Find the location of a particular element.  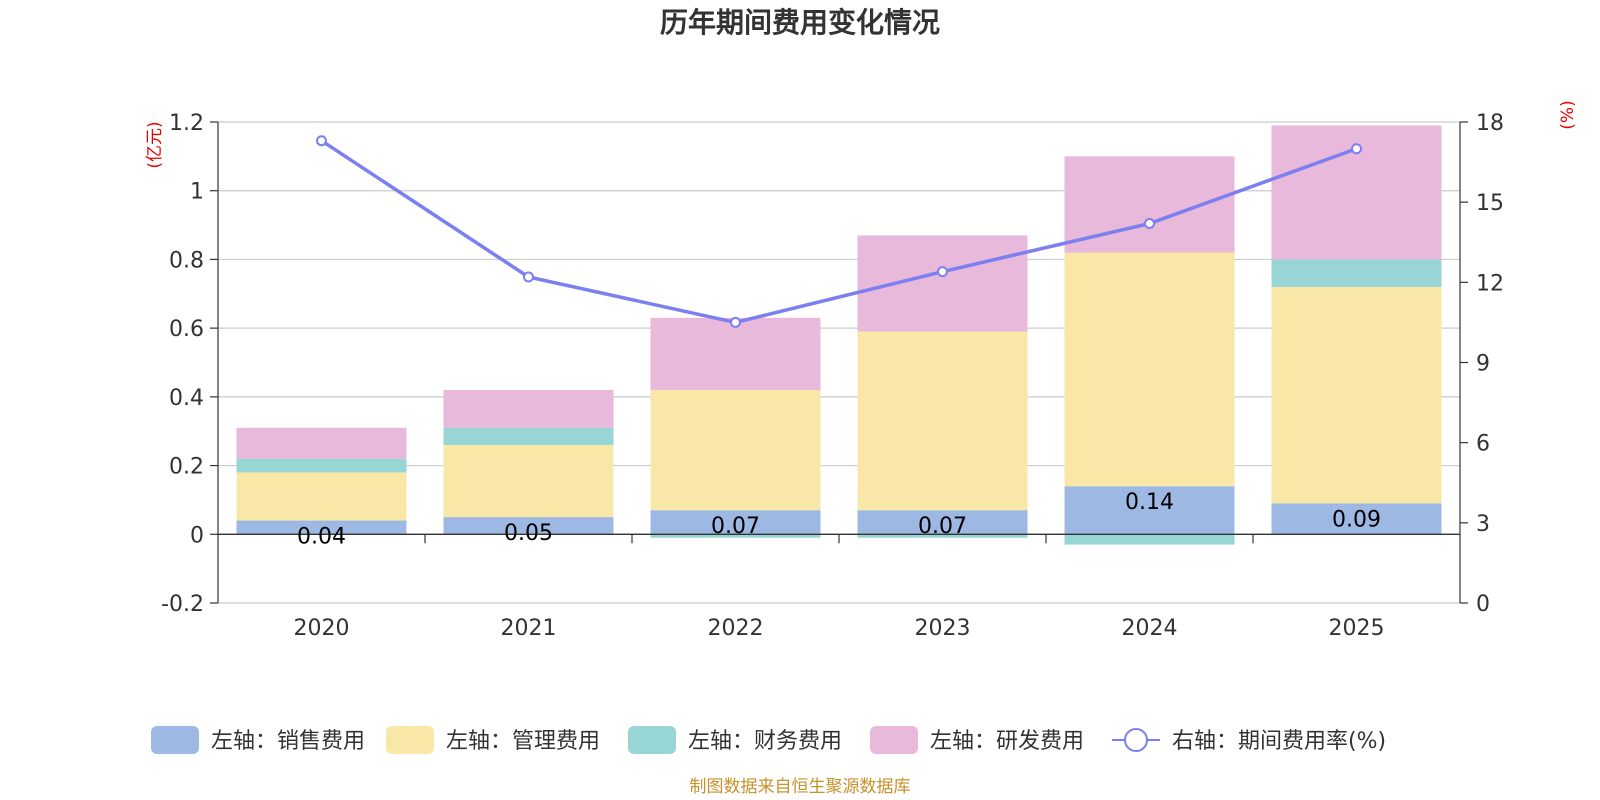

left-tick-label: 0.8 is located at coordinates (186, 260).